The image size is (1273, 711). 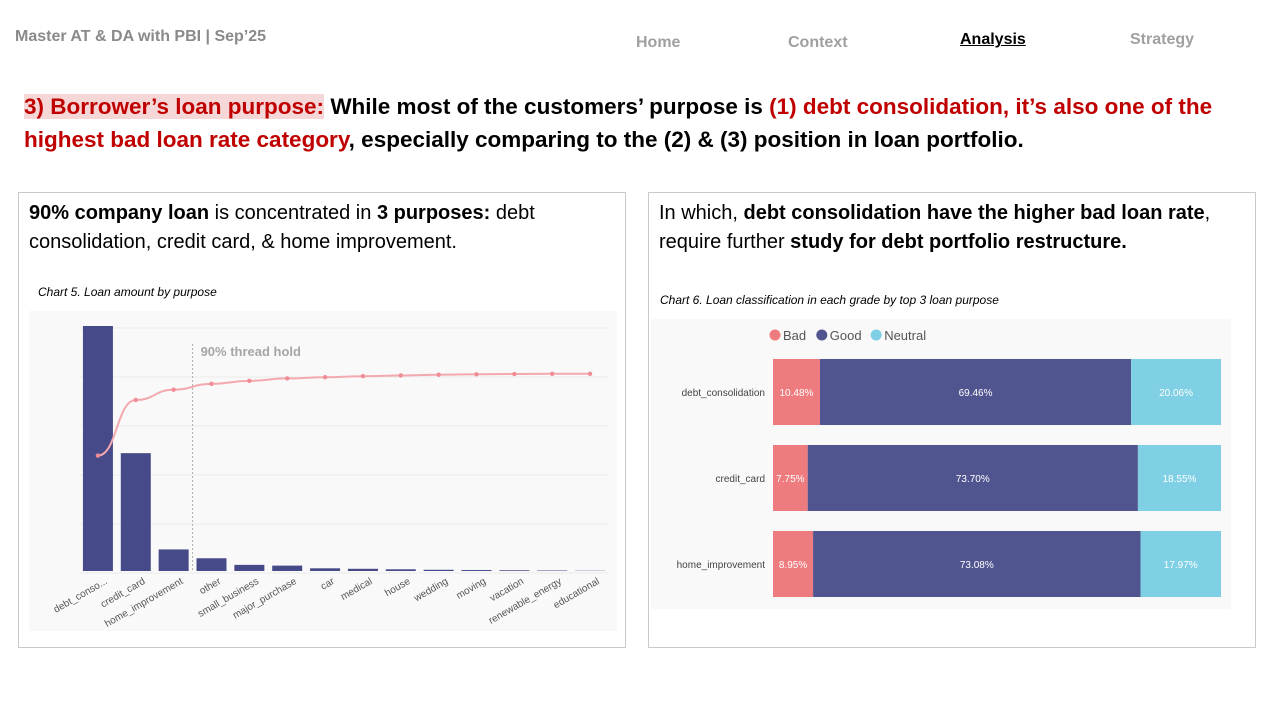 I want to click on chart6-data-label: 7.75%, so click(x=790, y=479).